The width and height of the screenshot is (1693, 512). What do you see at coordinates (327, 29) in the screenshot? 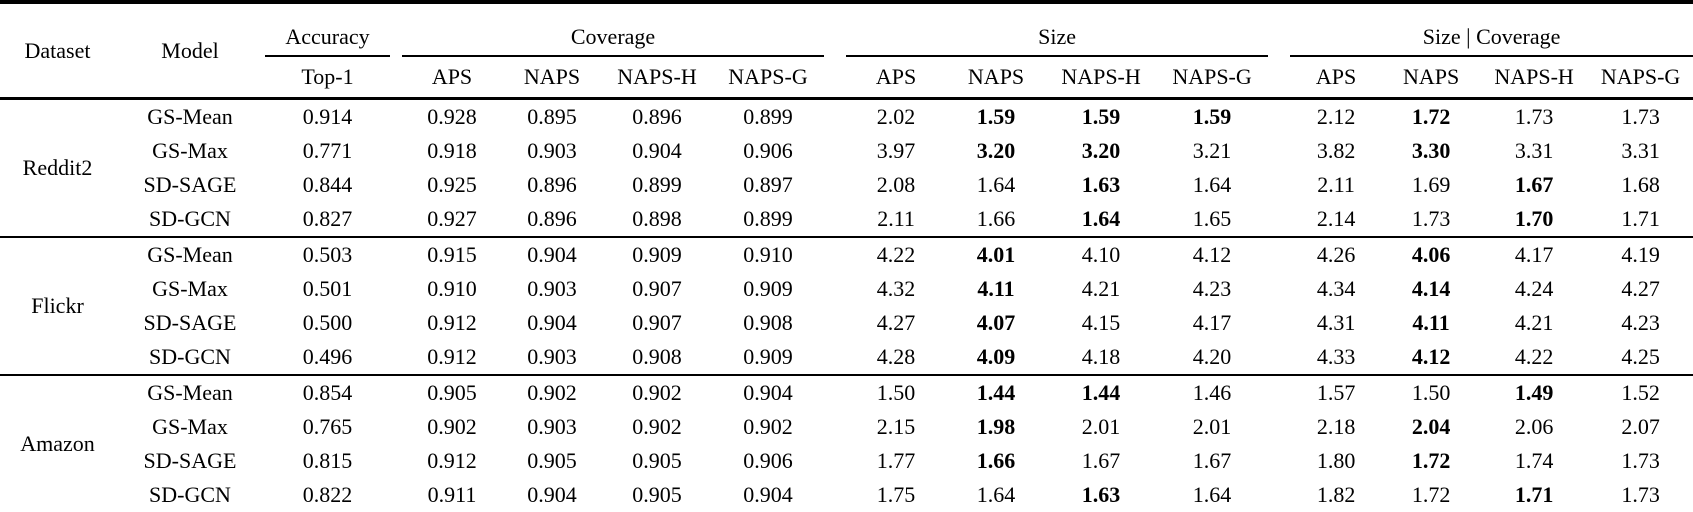
I see `group-header-accuracy: Accuracy` at bounding box center [327, 29].